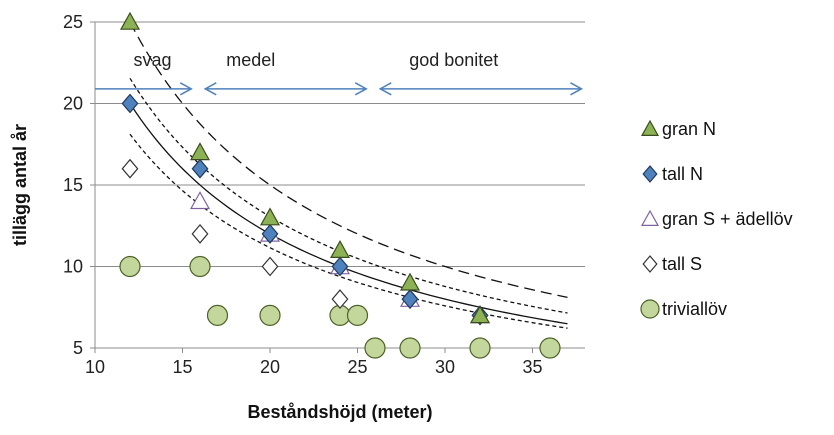 The height and width of the screenshot is (435, 834). Describe the element at coordinates (153, 60) in the screenshot. I see `annotation-1: svag` at that location.